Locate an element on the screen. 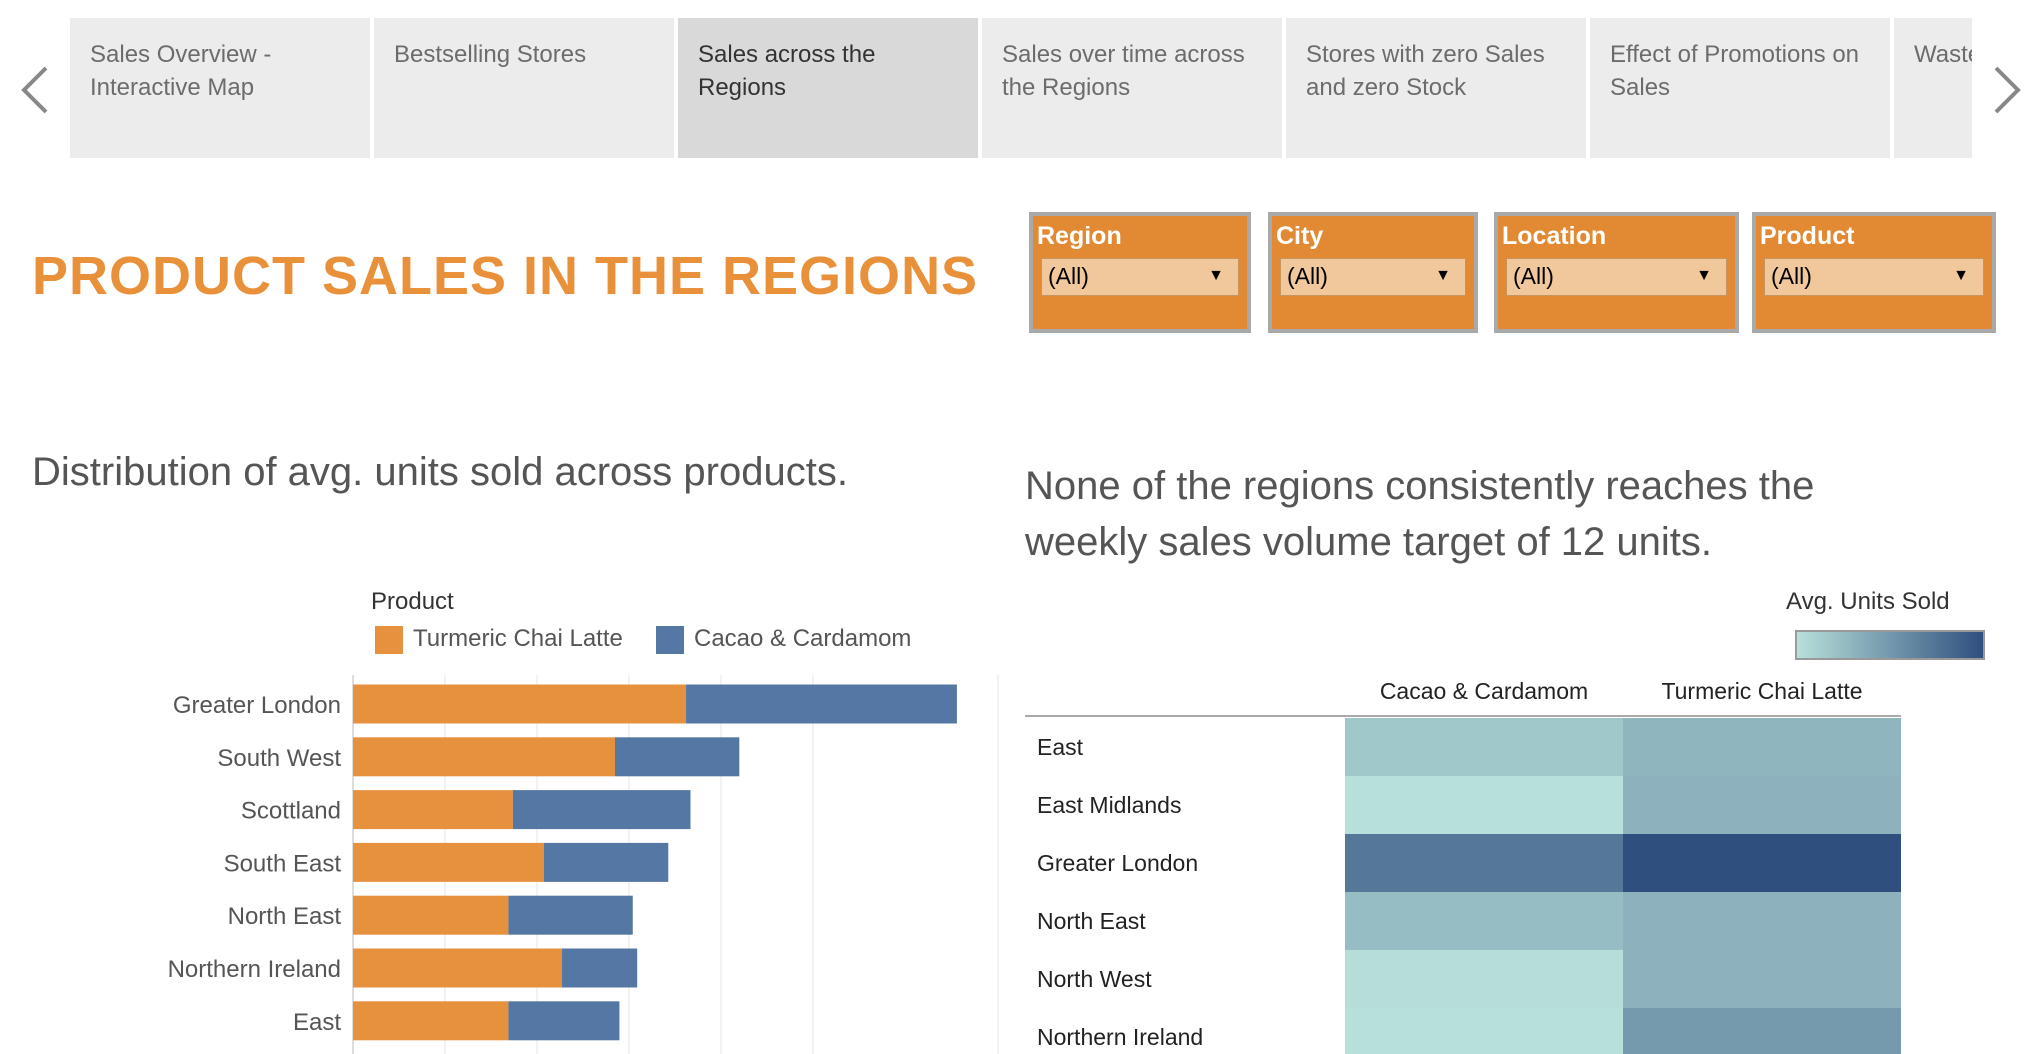 The width and height of the screenshot is (2038, 1054). tab-label: Waste Interactive is located at coordinates (1943, 54).